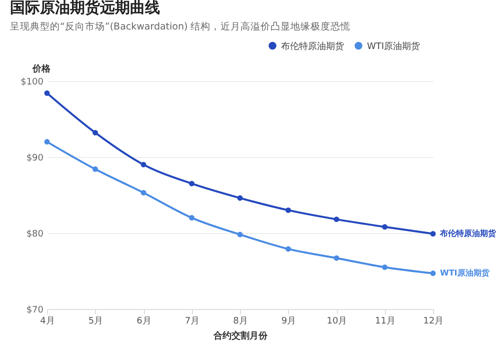  What do you see at coordinates (35, 235) in the screenshot?
I see `y-tick-label: $80` at bounding box center [35, 235].